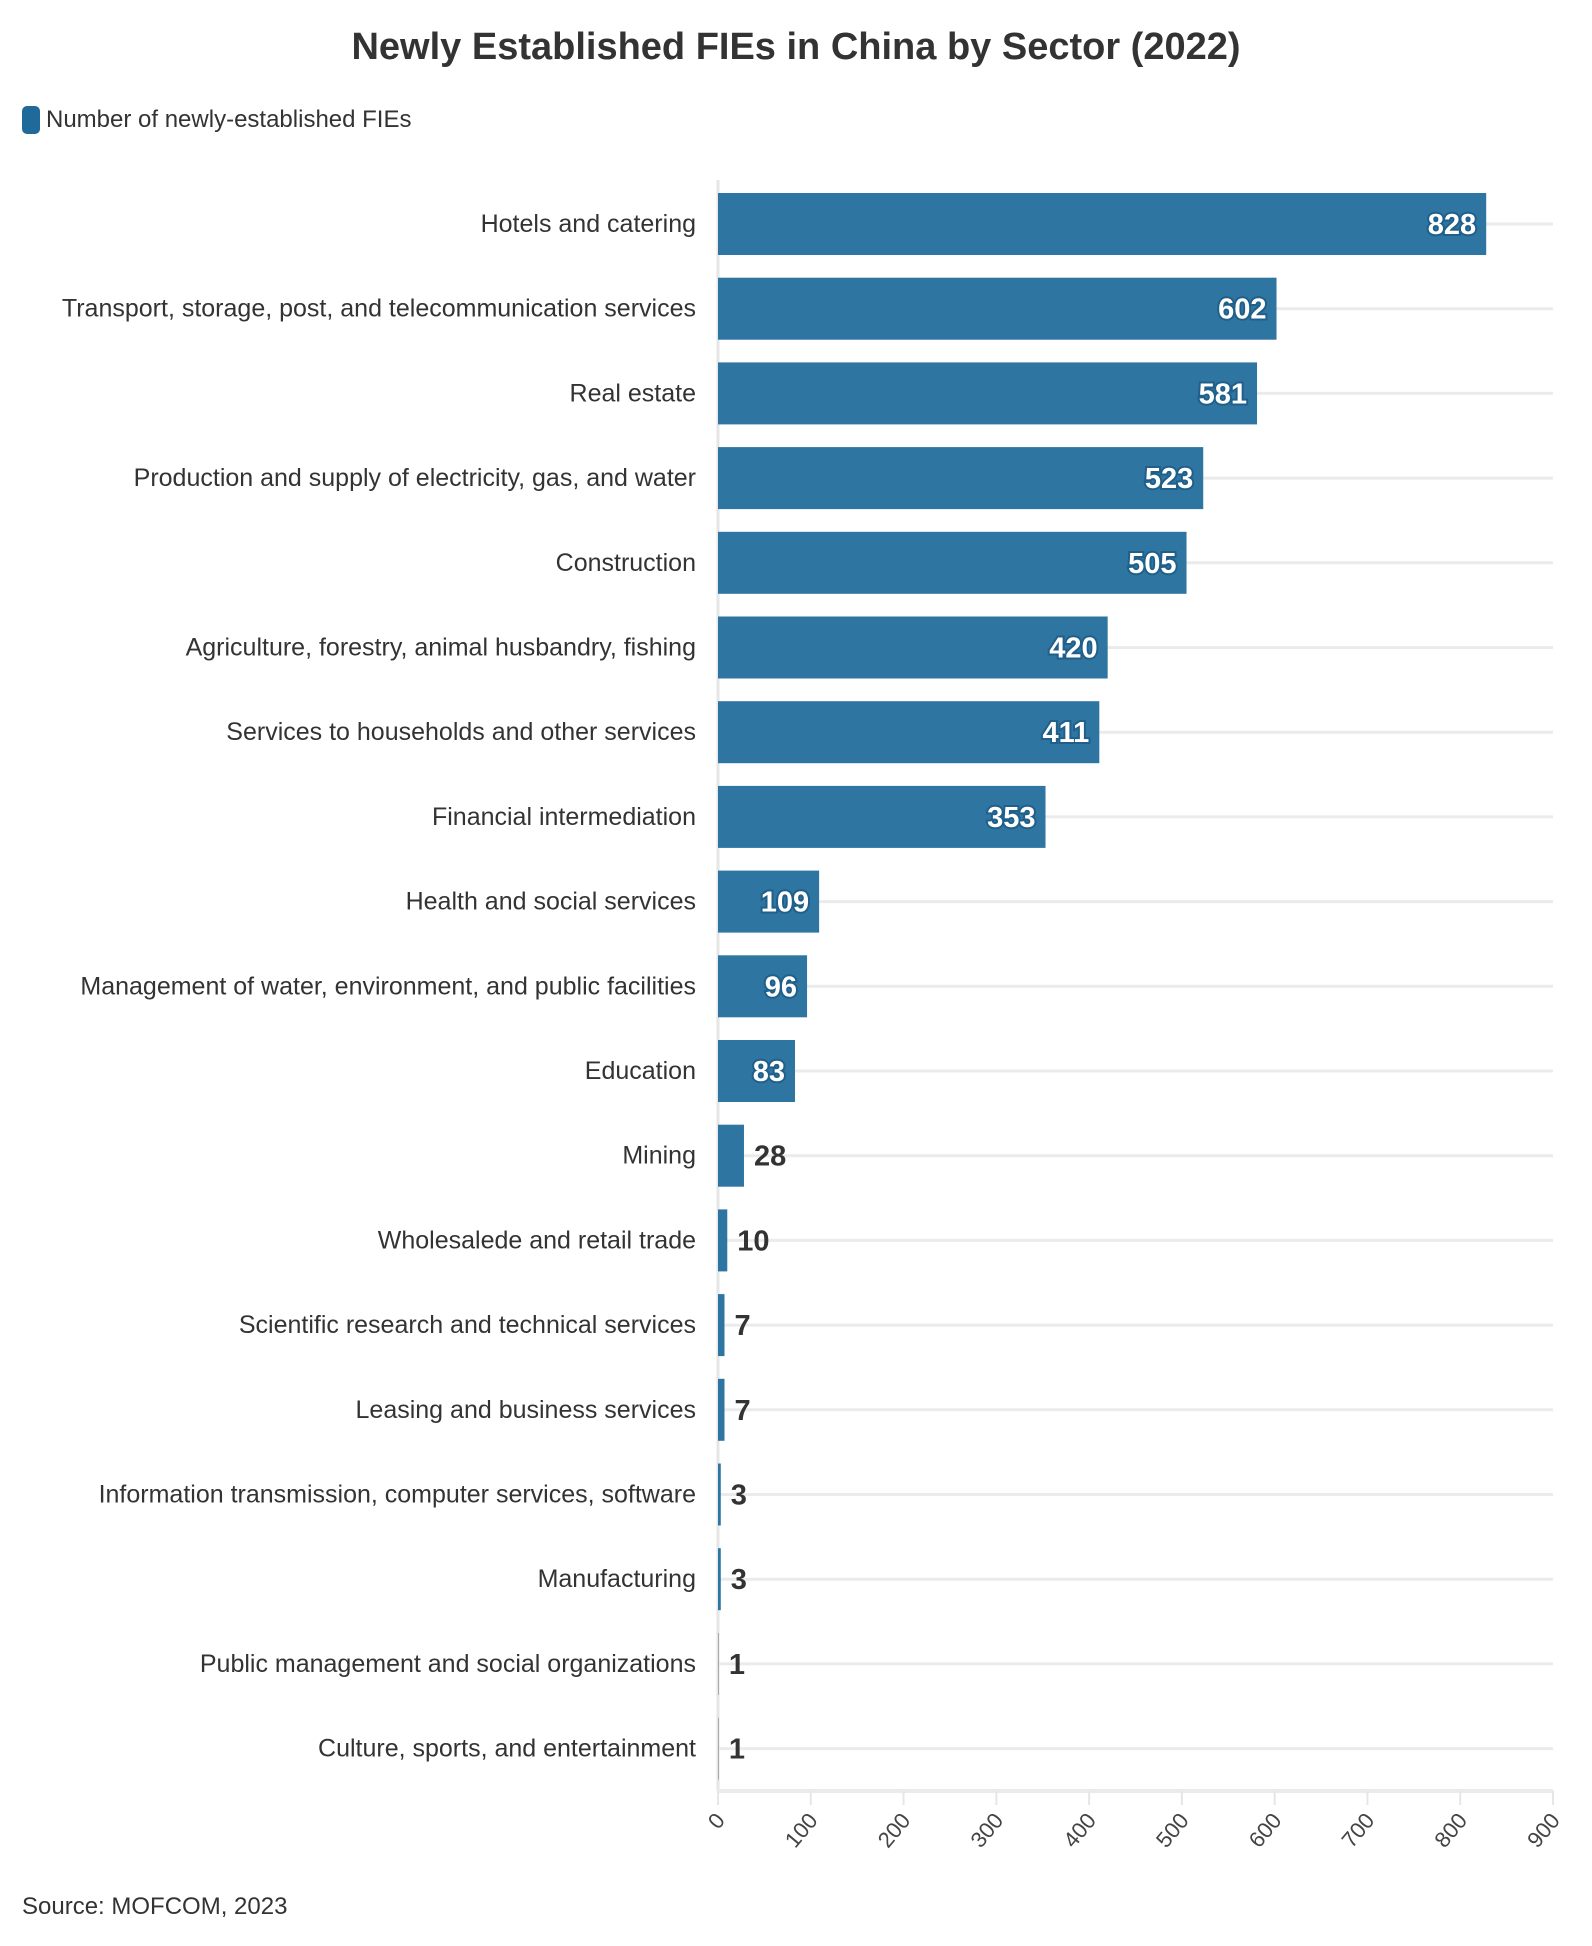  What do you see at coordinates (1011, 818) in the screenshot?
I see `data-label: 353` at bounding box center [1011, 818].